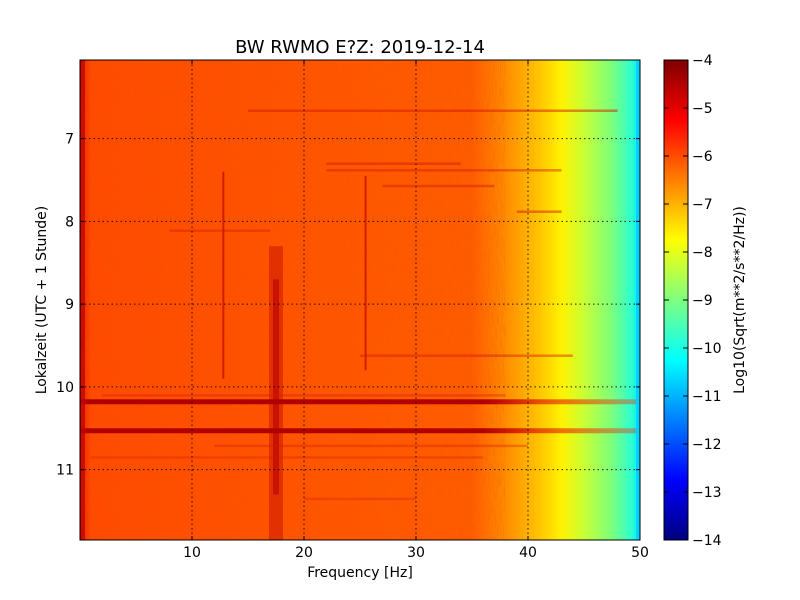 This screenshot has width=800, height=600. What do you see at coordinates (69, 305) in the screenshot?
I see `y-tick-label: 9` at bounding box center [69, 305].